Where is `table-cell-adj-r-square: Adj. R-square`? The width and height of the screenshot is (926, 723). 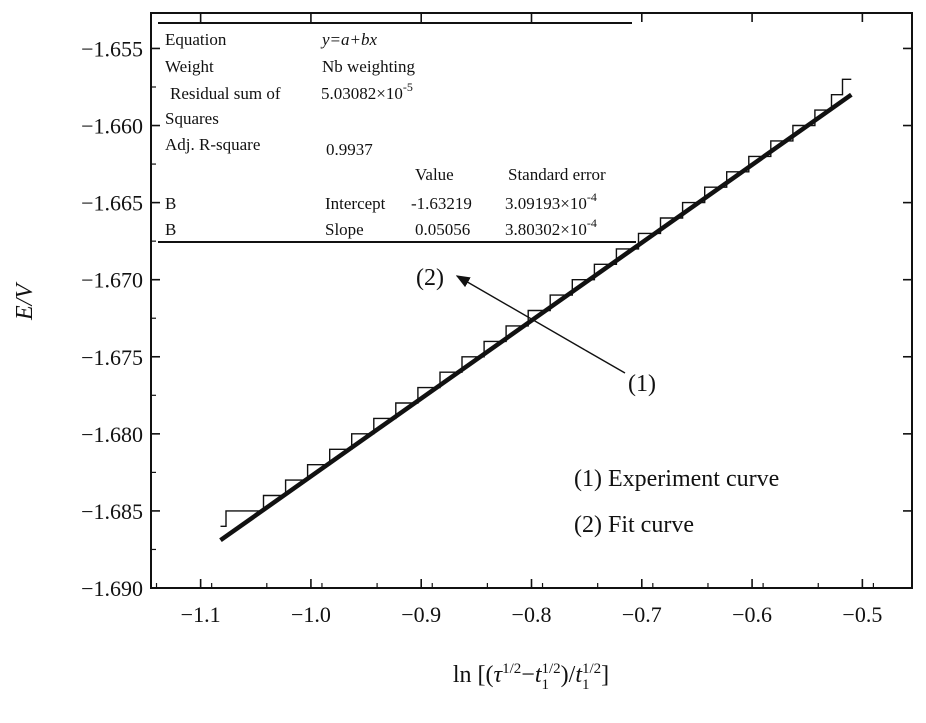 table-cell-adj-r-square: Adj. R-square is located at coordinates (212, 144).